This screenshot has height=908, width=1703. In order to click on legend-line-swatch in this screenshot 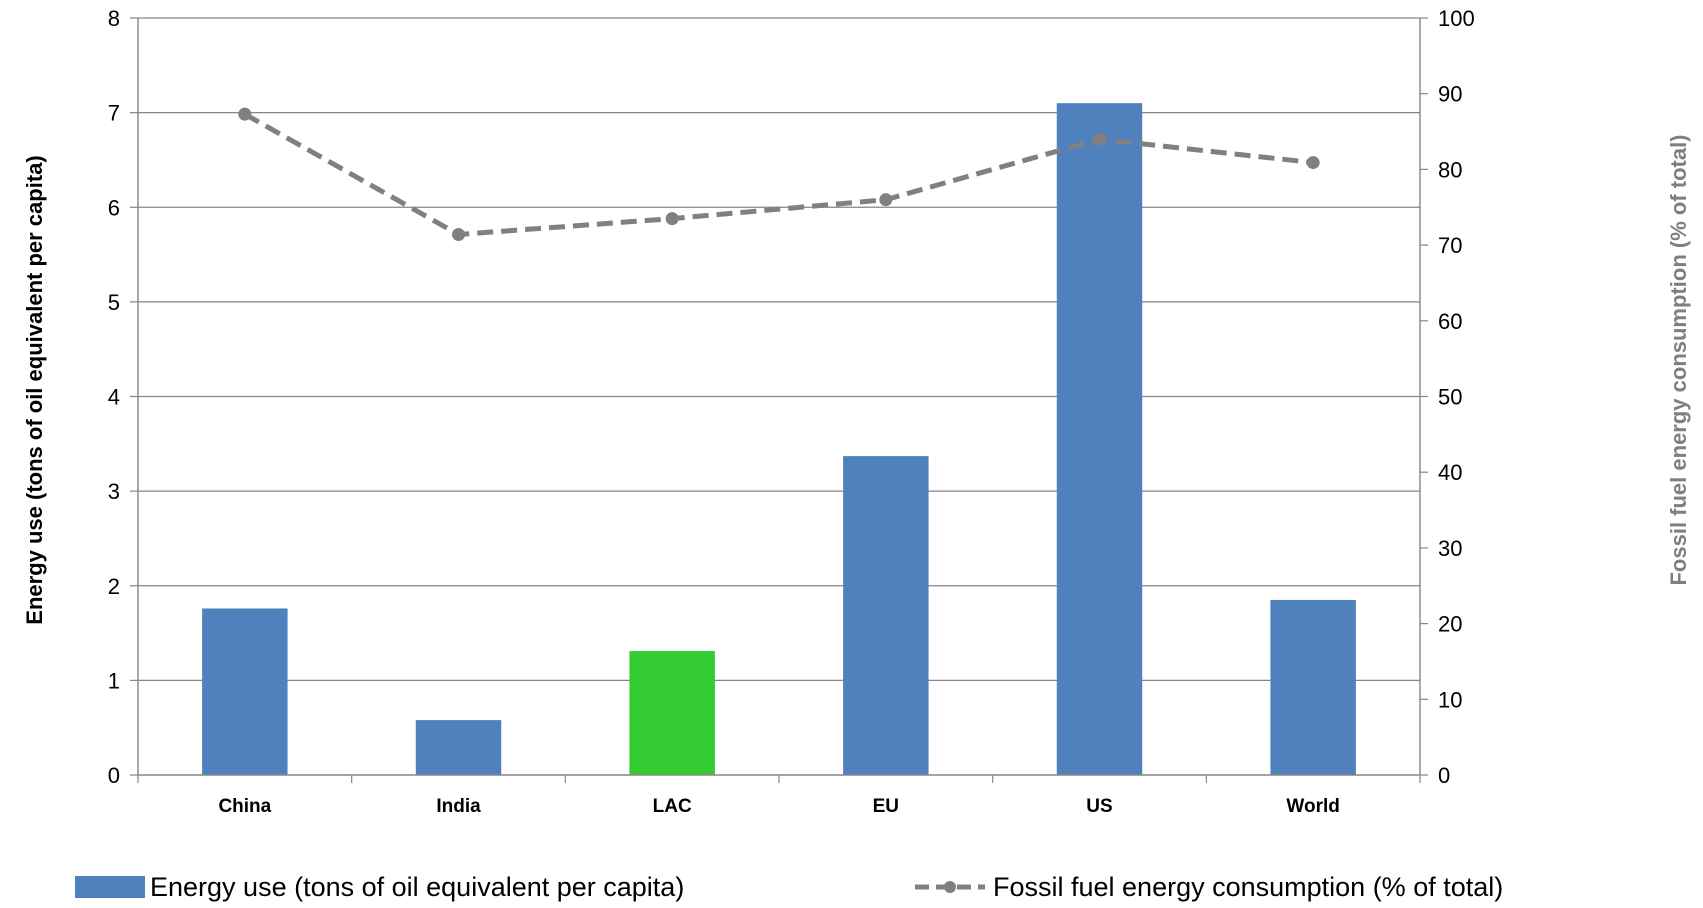, I will do `click(950, 887)`.